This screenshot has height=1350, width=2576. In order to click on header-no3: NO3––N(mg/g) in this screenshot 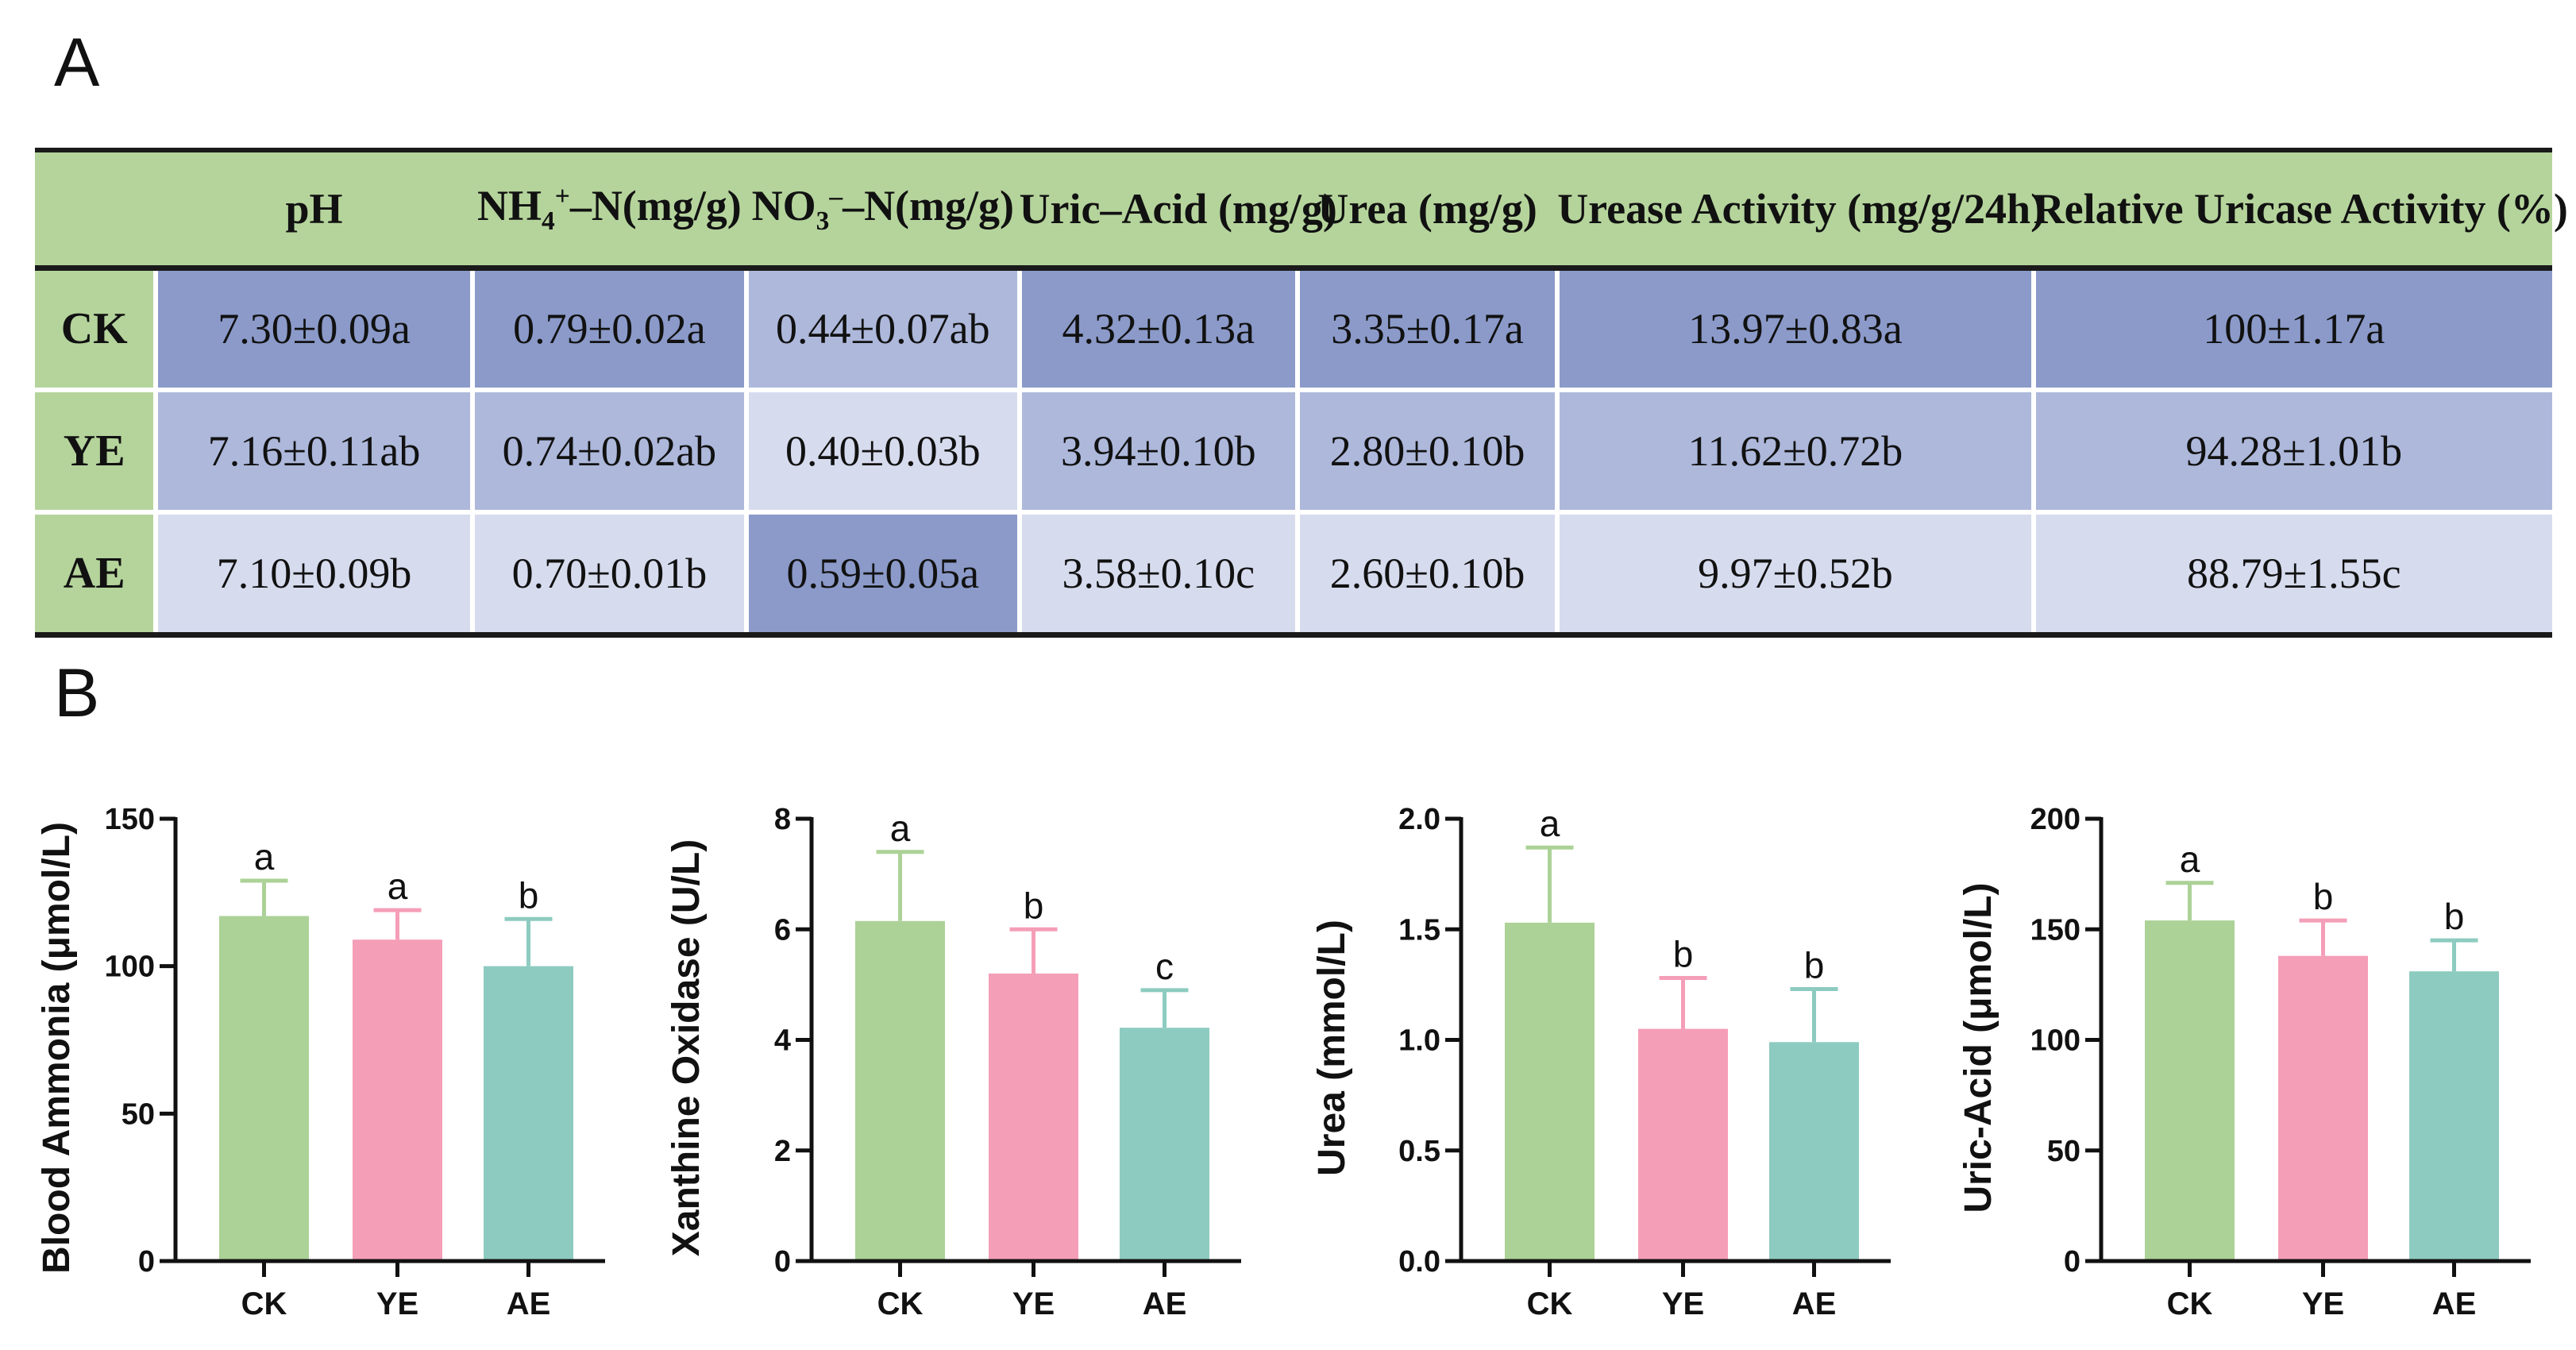, I will do `click(883, 209)`.